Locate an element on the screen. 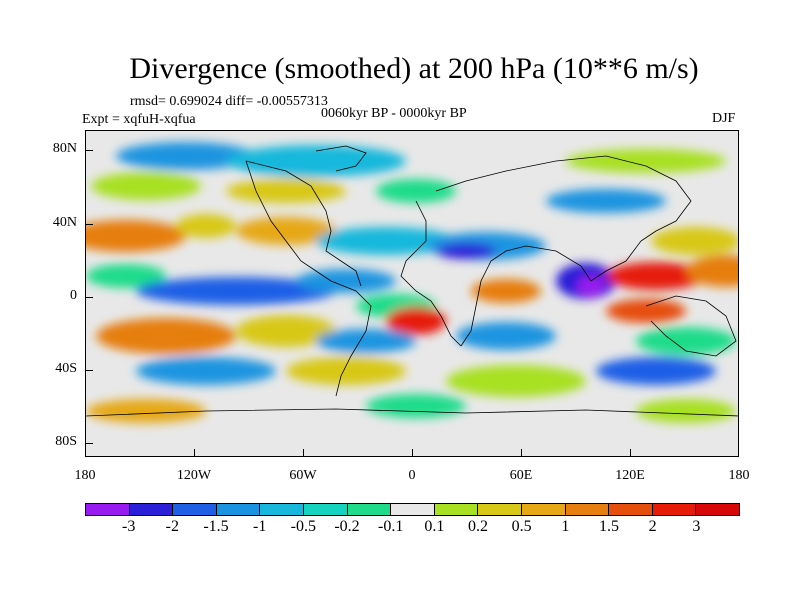 Image resolution: width=800 pixels, height=600 pixels. lat-tick-label: 40S is located at coordinates (66, 368).